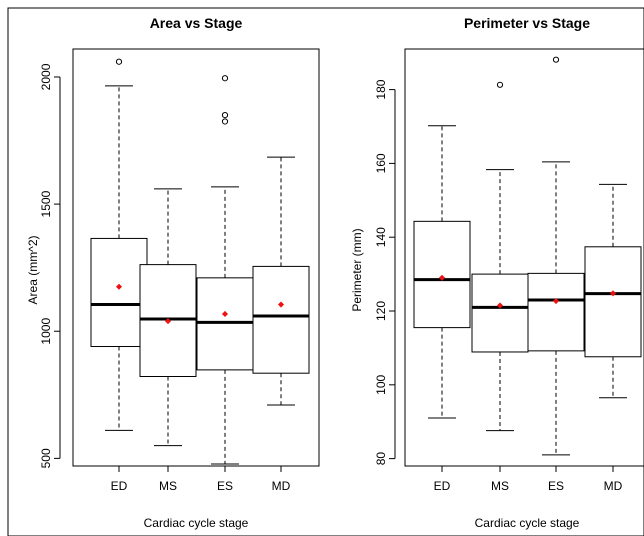  Describe the element at coordinates (381, 163) in the screenshot. I see `perimeter-y-tick-label: 160` at that location.